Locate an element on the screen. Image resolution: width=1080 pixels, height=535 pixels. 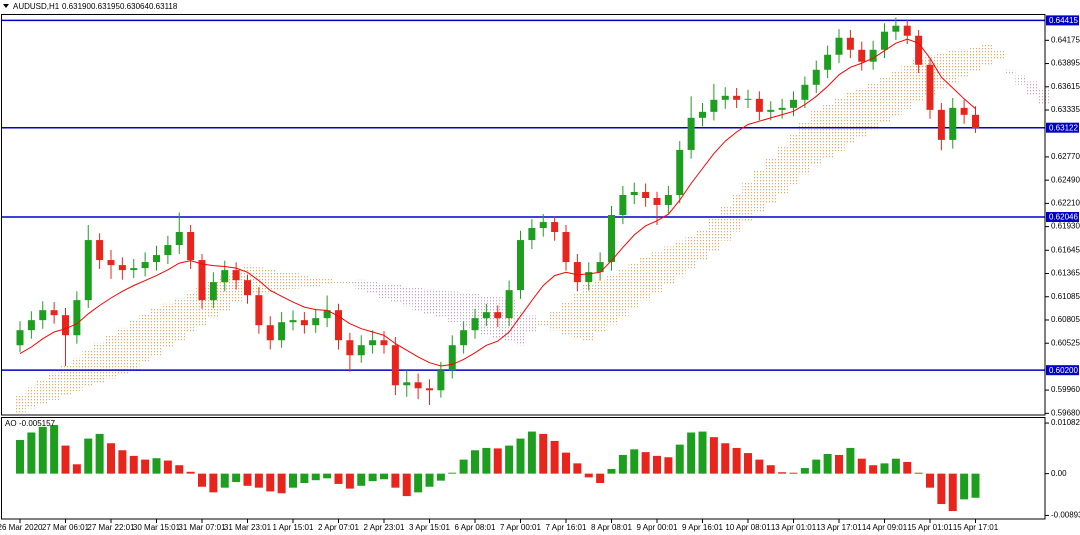
x-tick-label: 26 Mar 2020 is located at coordinates (21, 527).